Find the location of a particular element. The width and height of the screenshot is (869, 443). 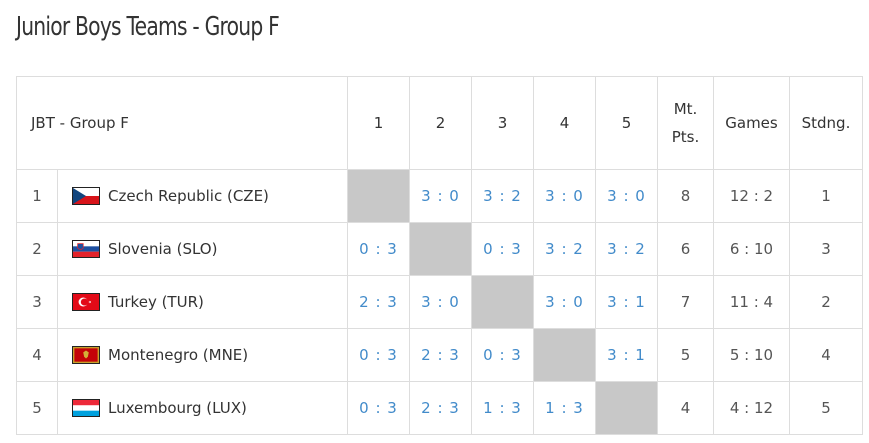

team-name: Luxembourg (LUX) is located at coordinates (177, 408).